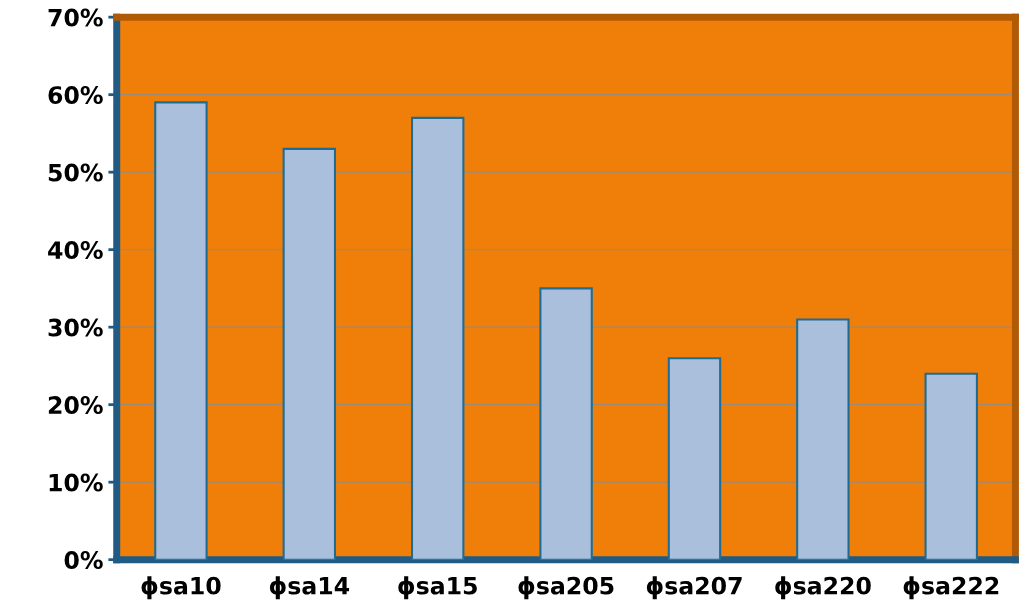 This screenshot has width=1033, height=613. I want to click on x-tick-label: ϕsa15, so click(437, 588).